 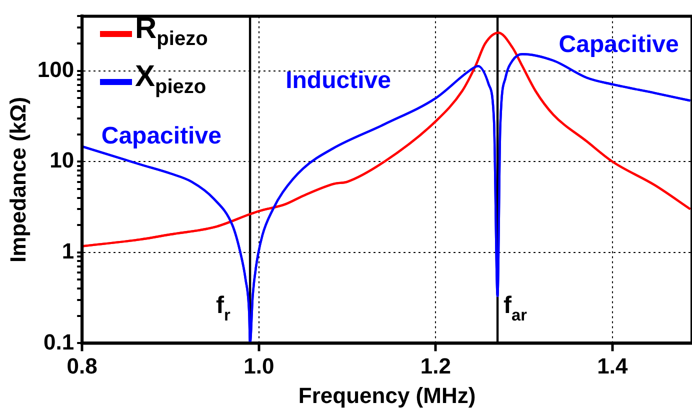 I want to click on y-tick-label: 10, so click(x=62, y=160).